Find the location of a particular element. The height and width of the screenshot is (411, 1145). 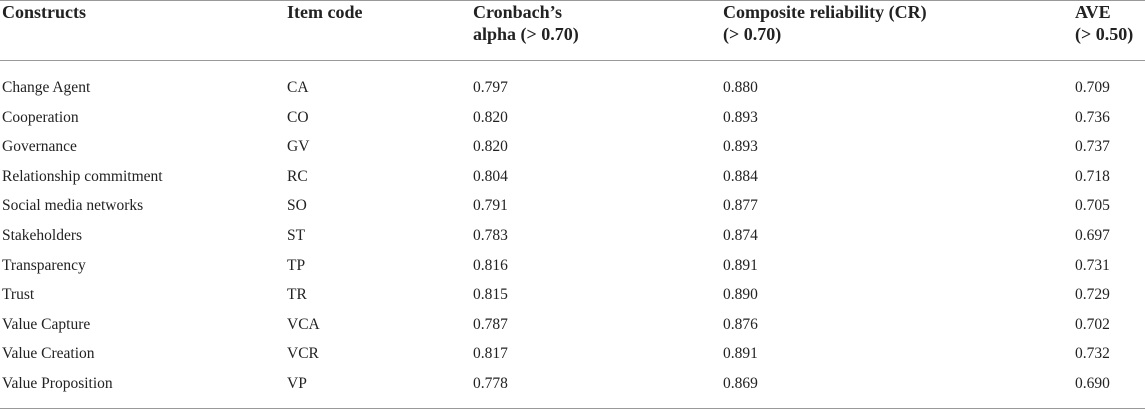

table-cell: 0.731 is located at coordinates (1092, 265).